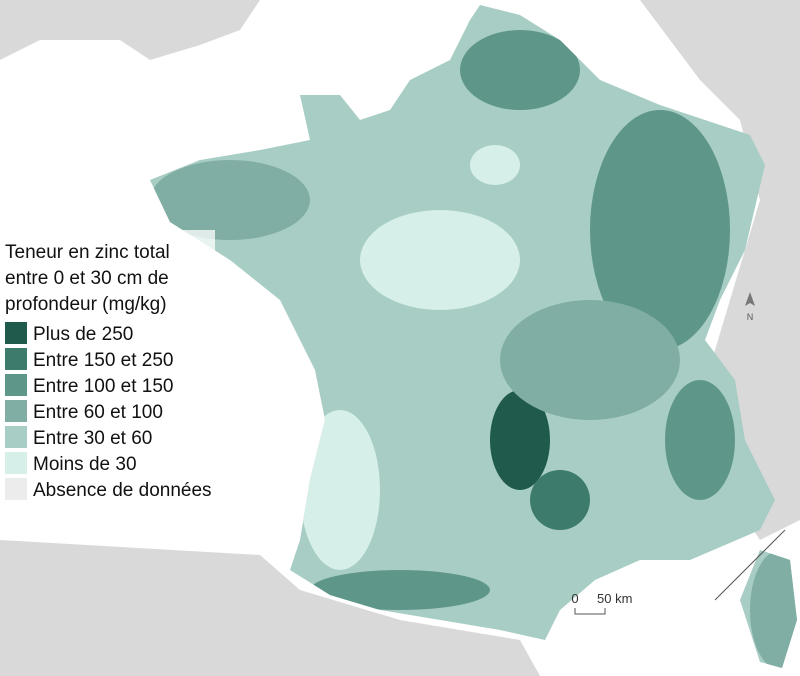 The image size is (800, 676). What do you see at coordinates (103, 360) in the screenshot?
I see `legend-label: Entre 150 et 250` at bounding box center [103, 360].